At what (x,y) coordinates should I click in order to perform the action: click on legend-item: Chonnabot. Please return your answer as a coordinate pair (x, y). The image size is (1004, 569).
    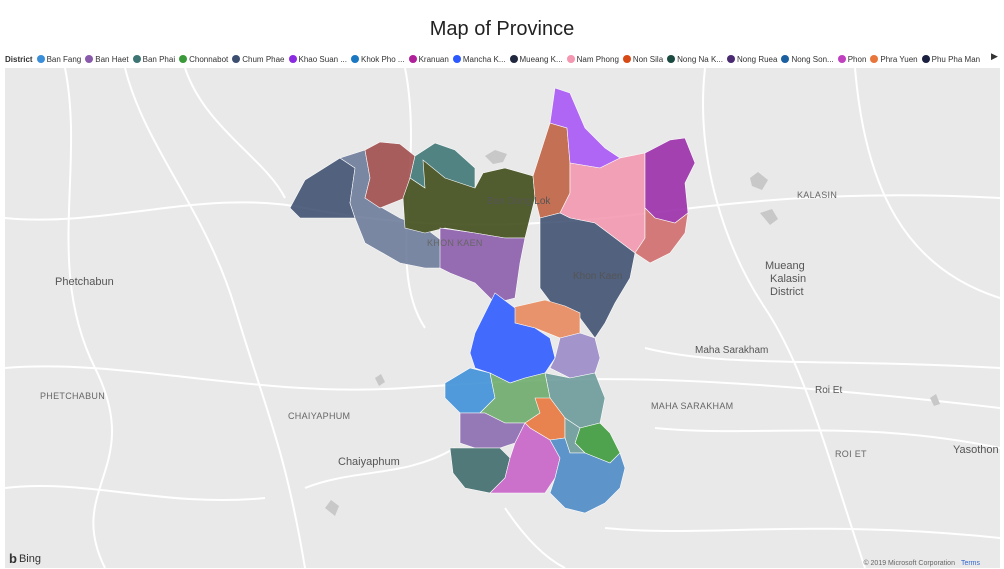
    Looking at the image, I should click on (203, 59).